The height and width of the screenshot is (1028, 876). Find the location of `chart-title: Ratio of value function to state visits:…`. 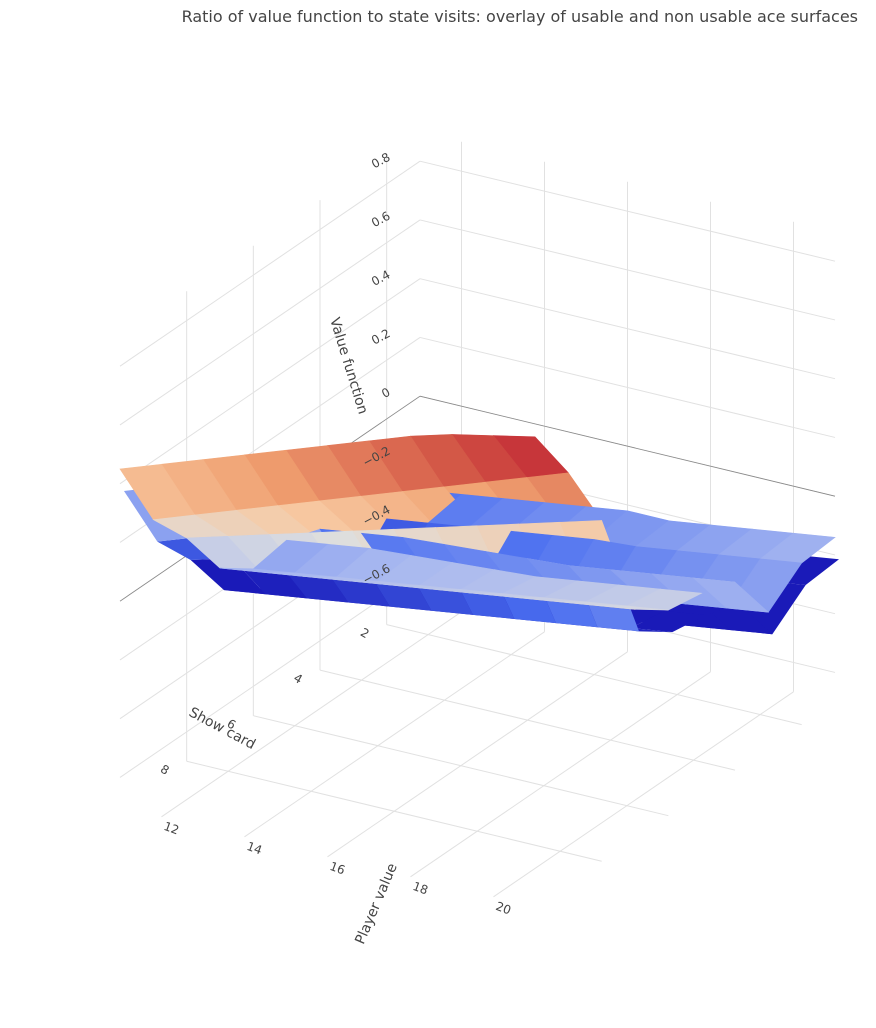

chart-title: Ratio of value function to state visits:… is located at coordinates (519, 16).